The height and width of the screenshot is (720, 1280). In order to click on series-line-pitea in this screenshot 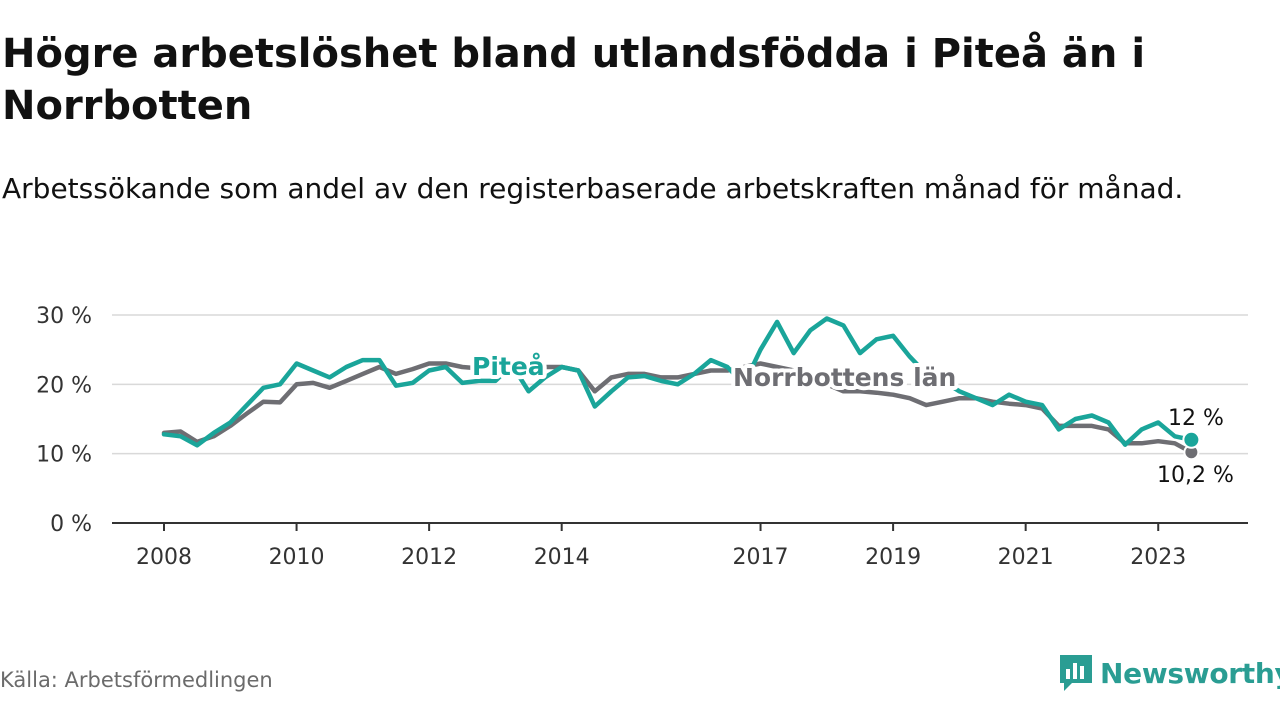, I will do `click(677, 382)`.